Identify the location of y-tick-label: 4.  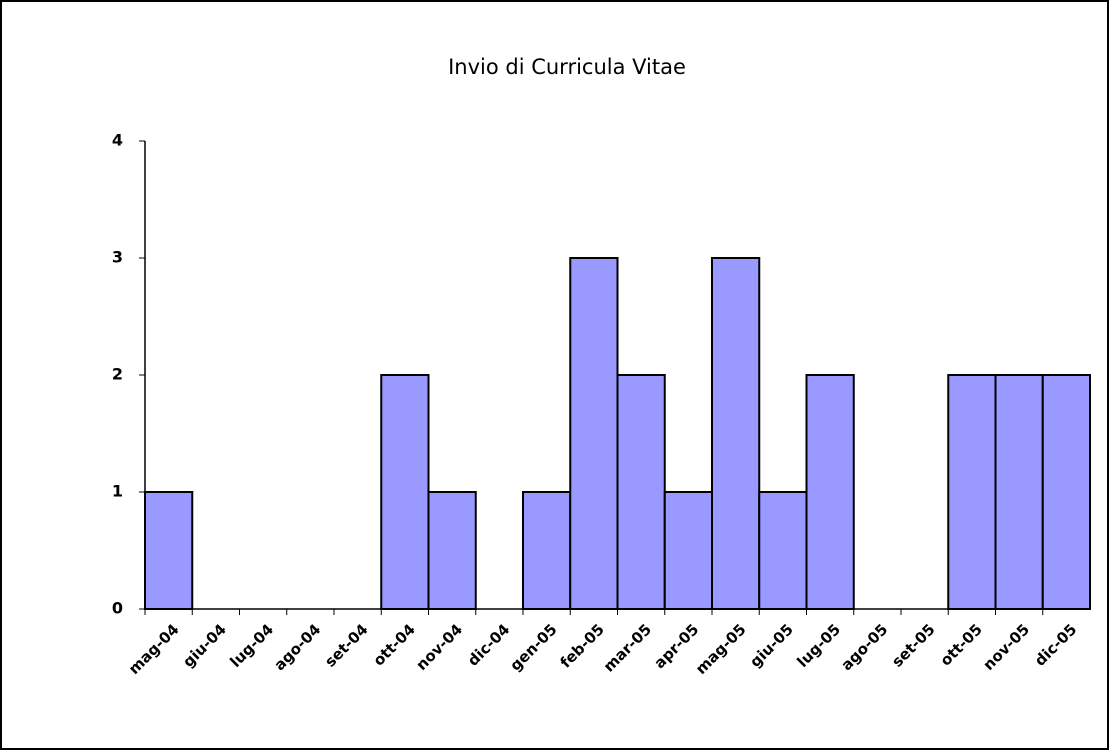
(117, 140).